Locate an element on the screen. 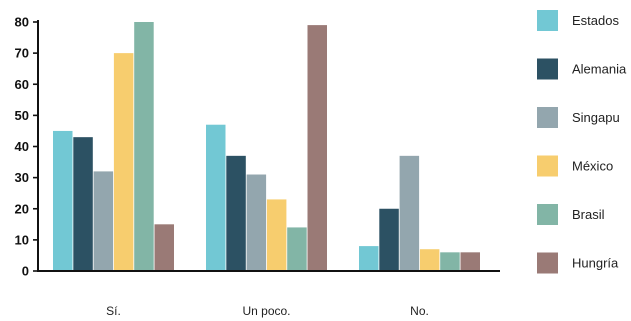  x-tick-label: Sí. is located at coordinates (113, 311).